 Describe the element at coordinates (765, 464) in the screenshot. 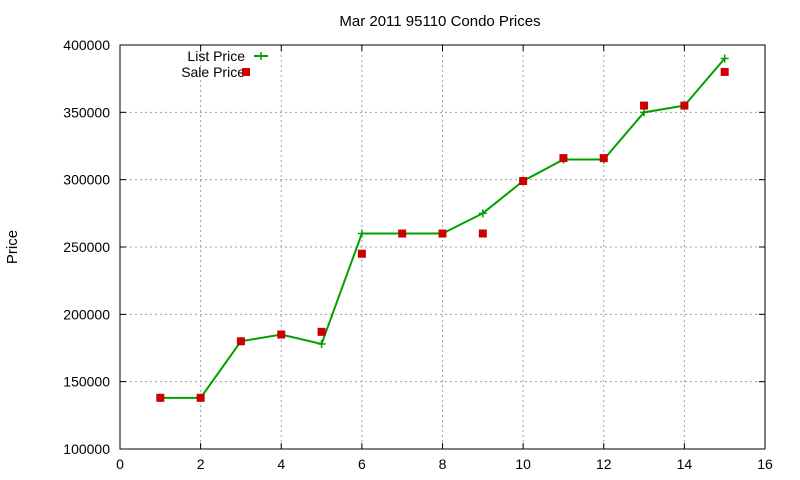

I see `x-tick-label: 16` at that location.